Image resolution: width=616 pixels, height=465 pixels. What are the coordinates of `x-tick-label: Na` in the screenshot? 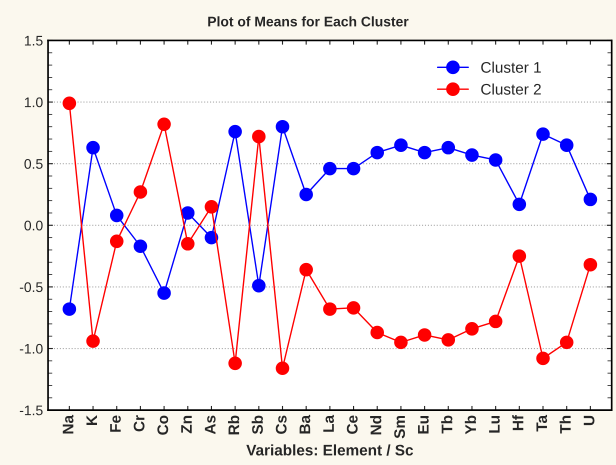 It's located at (68, 424).